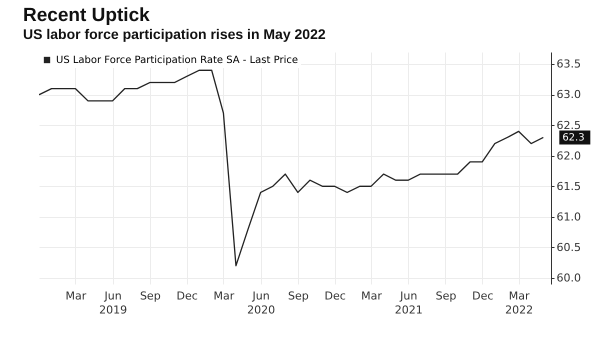  What do you see at coordinates (568, 125) in the screenshot?
I see `y-tick-label: 62.5` at bounding box center [568, 125].